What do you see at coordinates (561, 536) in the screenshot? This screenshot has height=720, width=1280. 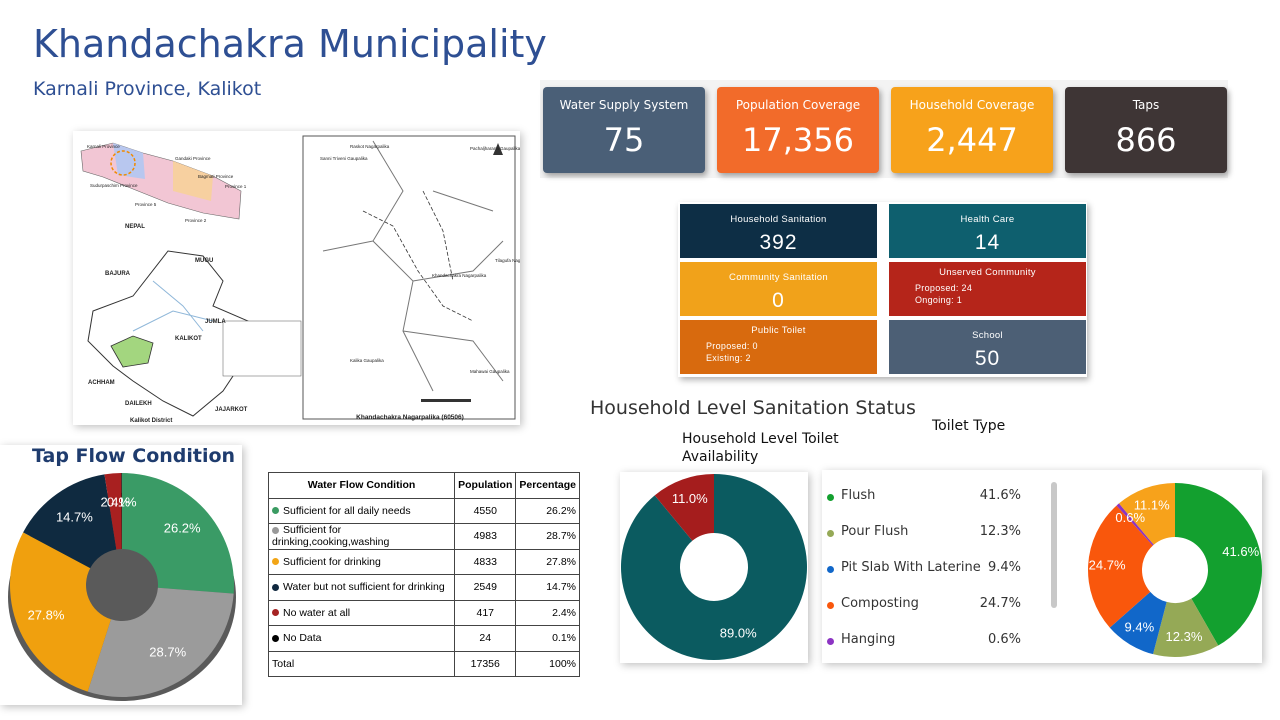 I see `cell-text: 28.7%` at bounding box center [561, 536].